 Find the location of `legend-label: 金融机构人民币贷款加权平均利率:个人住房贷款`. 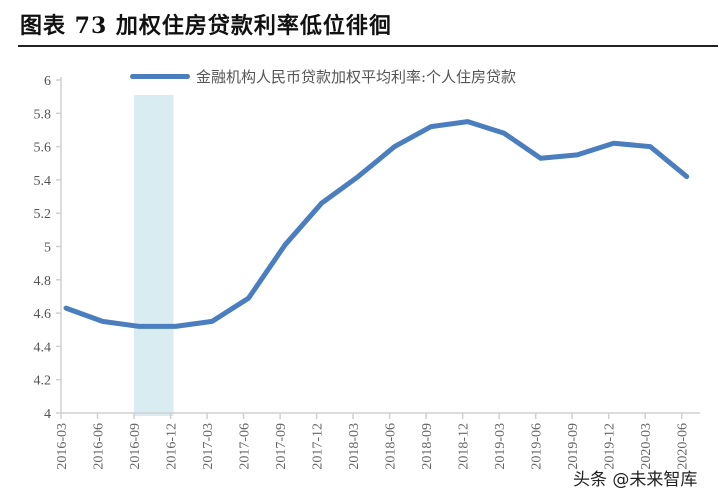

legend-label: 金融机构人民币贷款加权平均利率:个人住房贷款 is located at coordinates (356, 77).